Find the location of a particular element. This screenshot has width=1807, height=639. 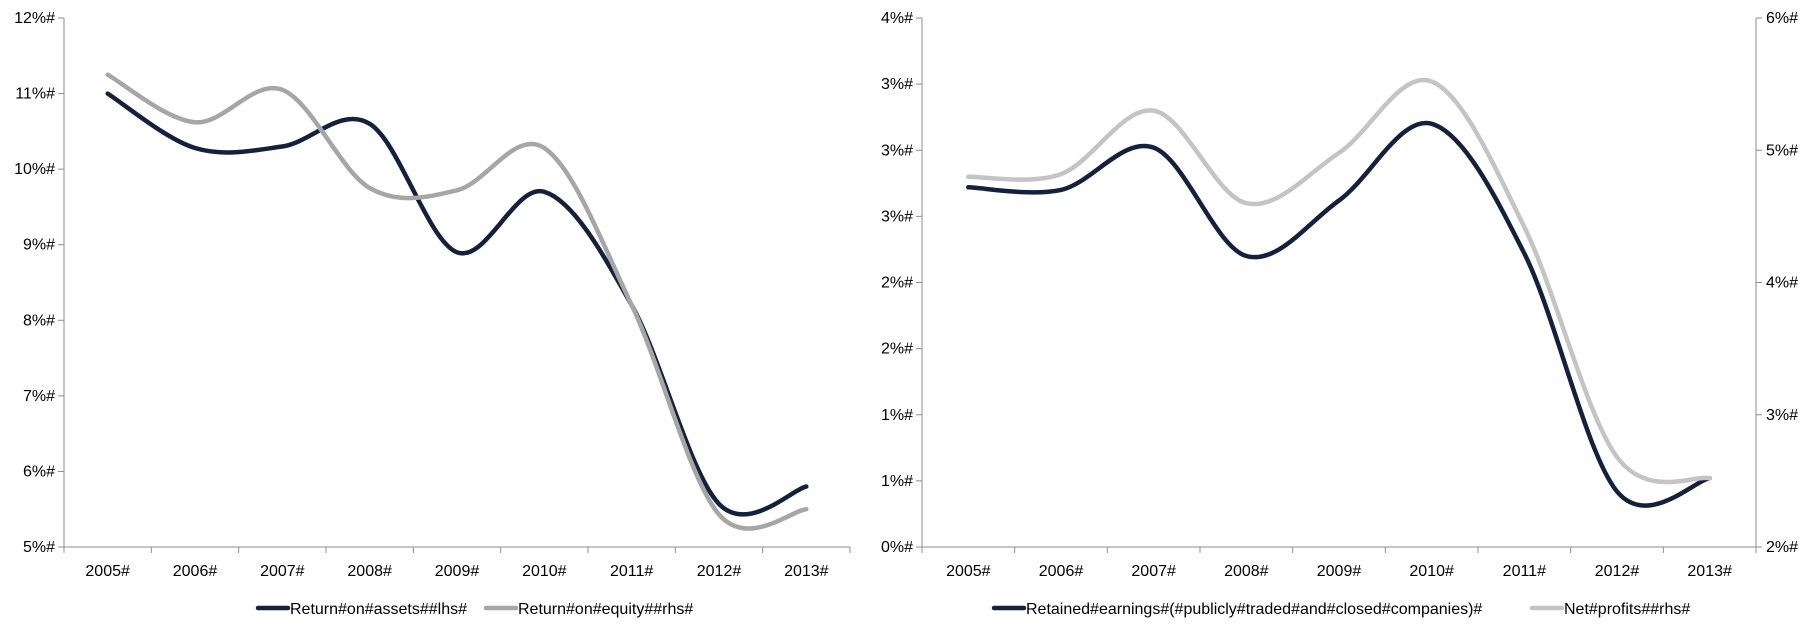

legend-label: Return#on#assets##lhs# is located at coordinates (378, 609).